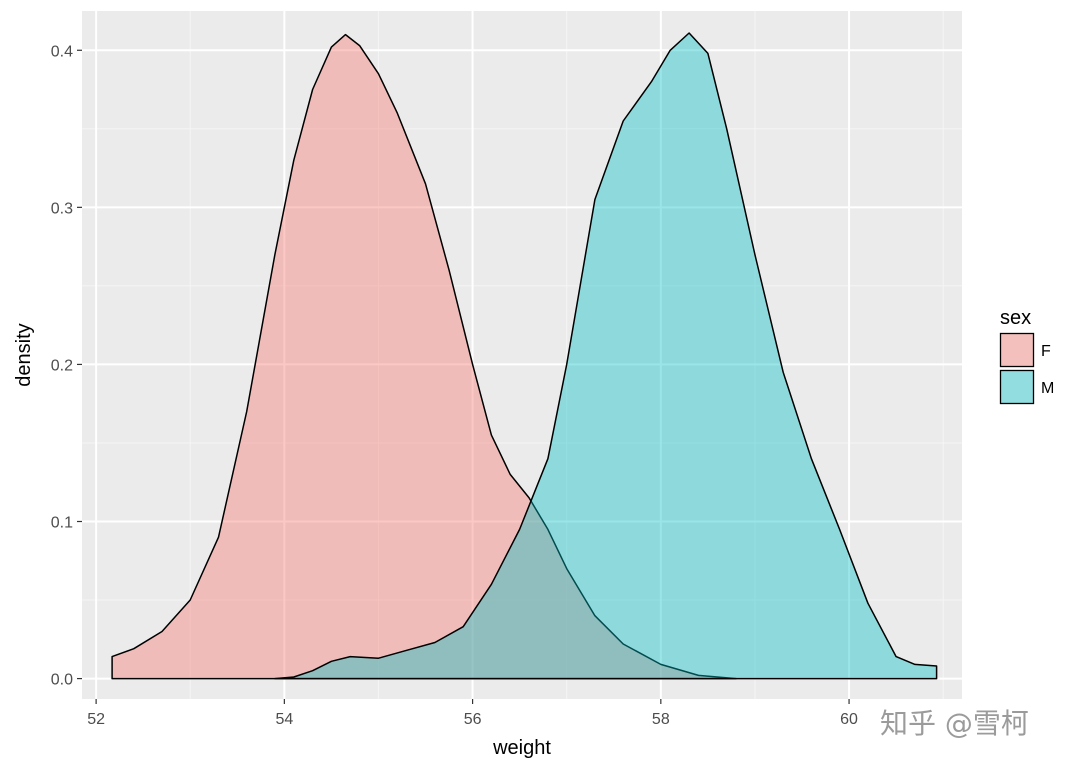 The width and height of the screenshot is (1080, 771). I want to click on y-tick-label: 0.0, so click(62, 680).